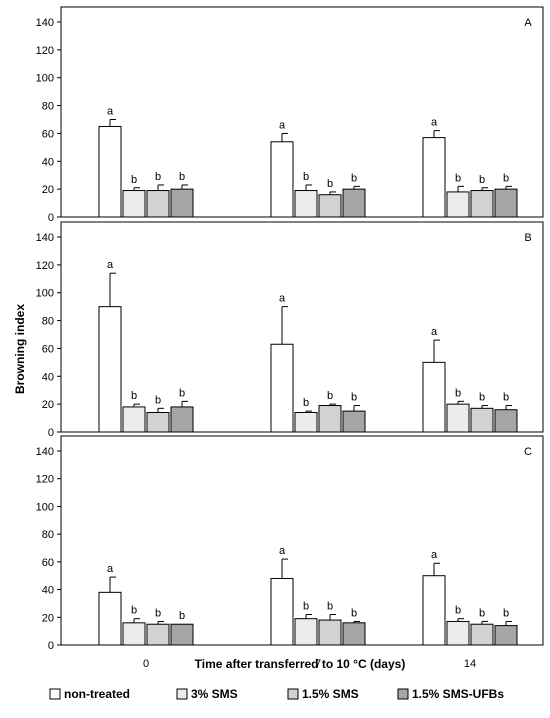  What do you see at coordinates (20, 349) in the screenshot?
I see `y-axis-title: Browning index` at bounding box center [20, 349].